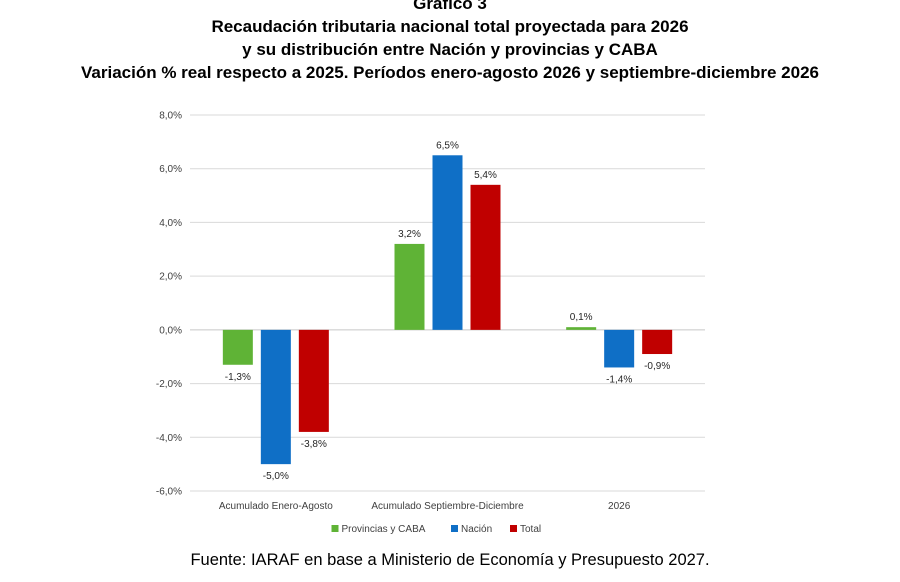  What do you see at coordinates (384, 529) in the screenshot?
I see `legend-label: Provincias y CABA` at bounding box center [384, 529].